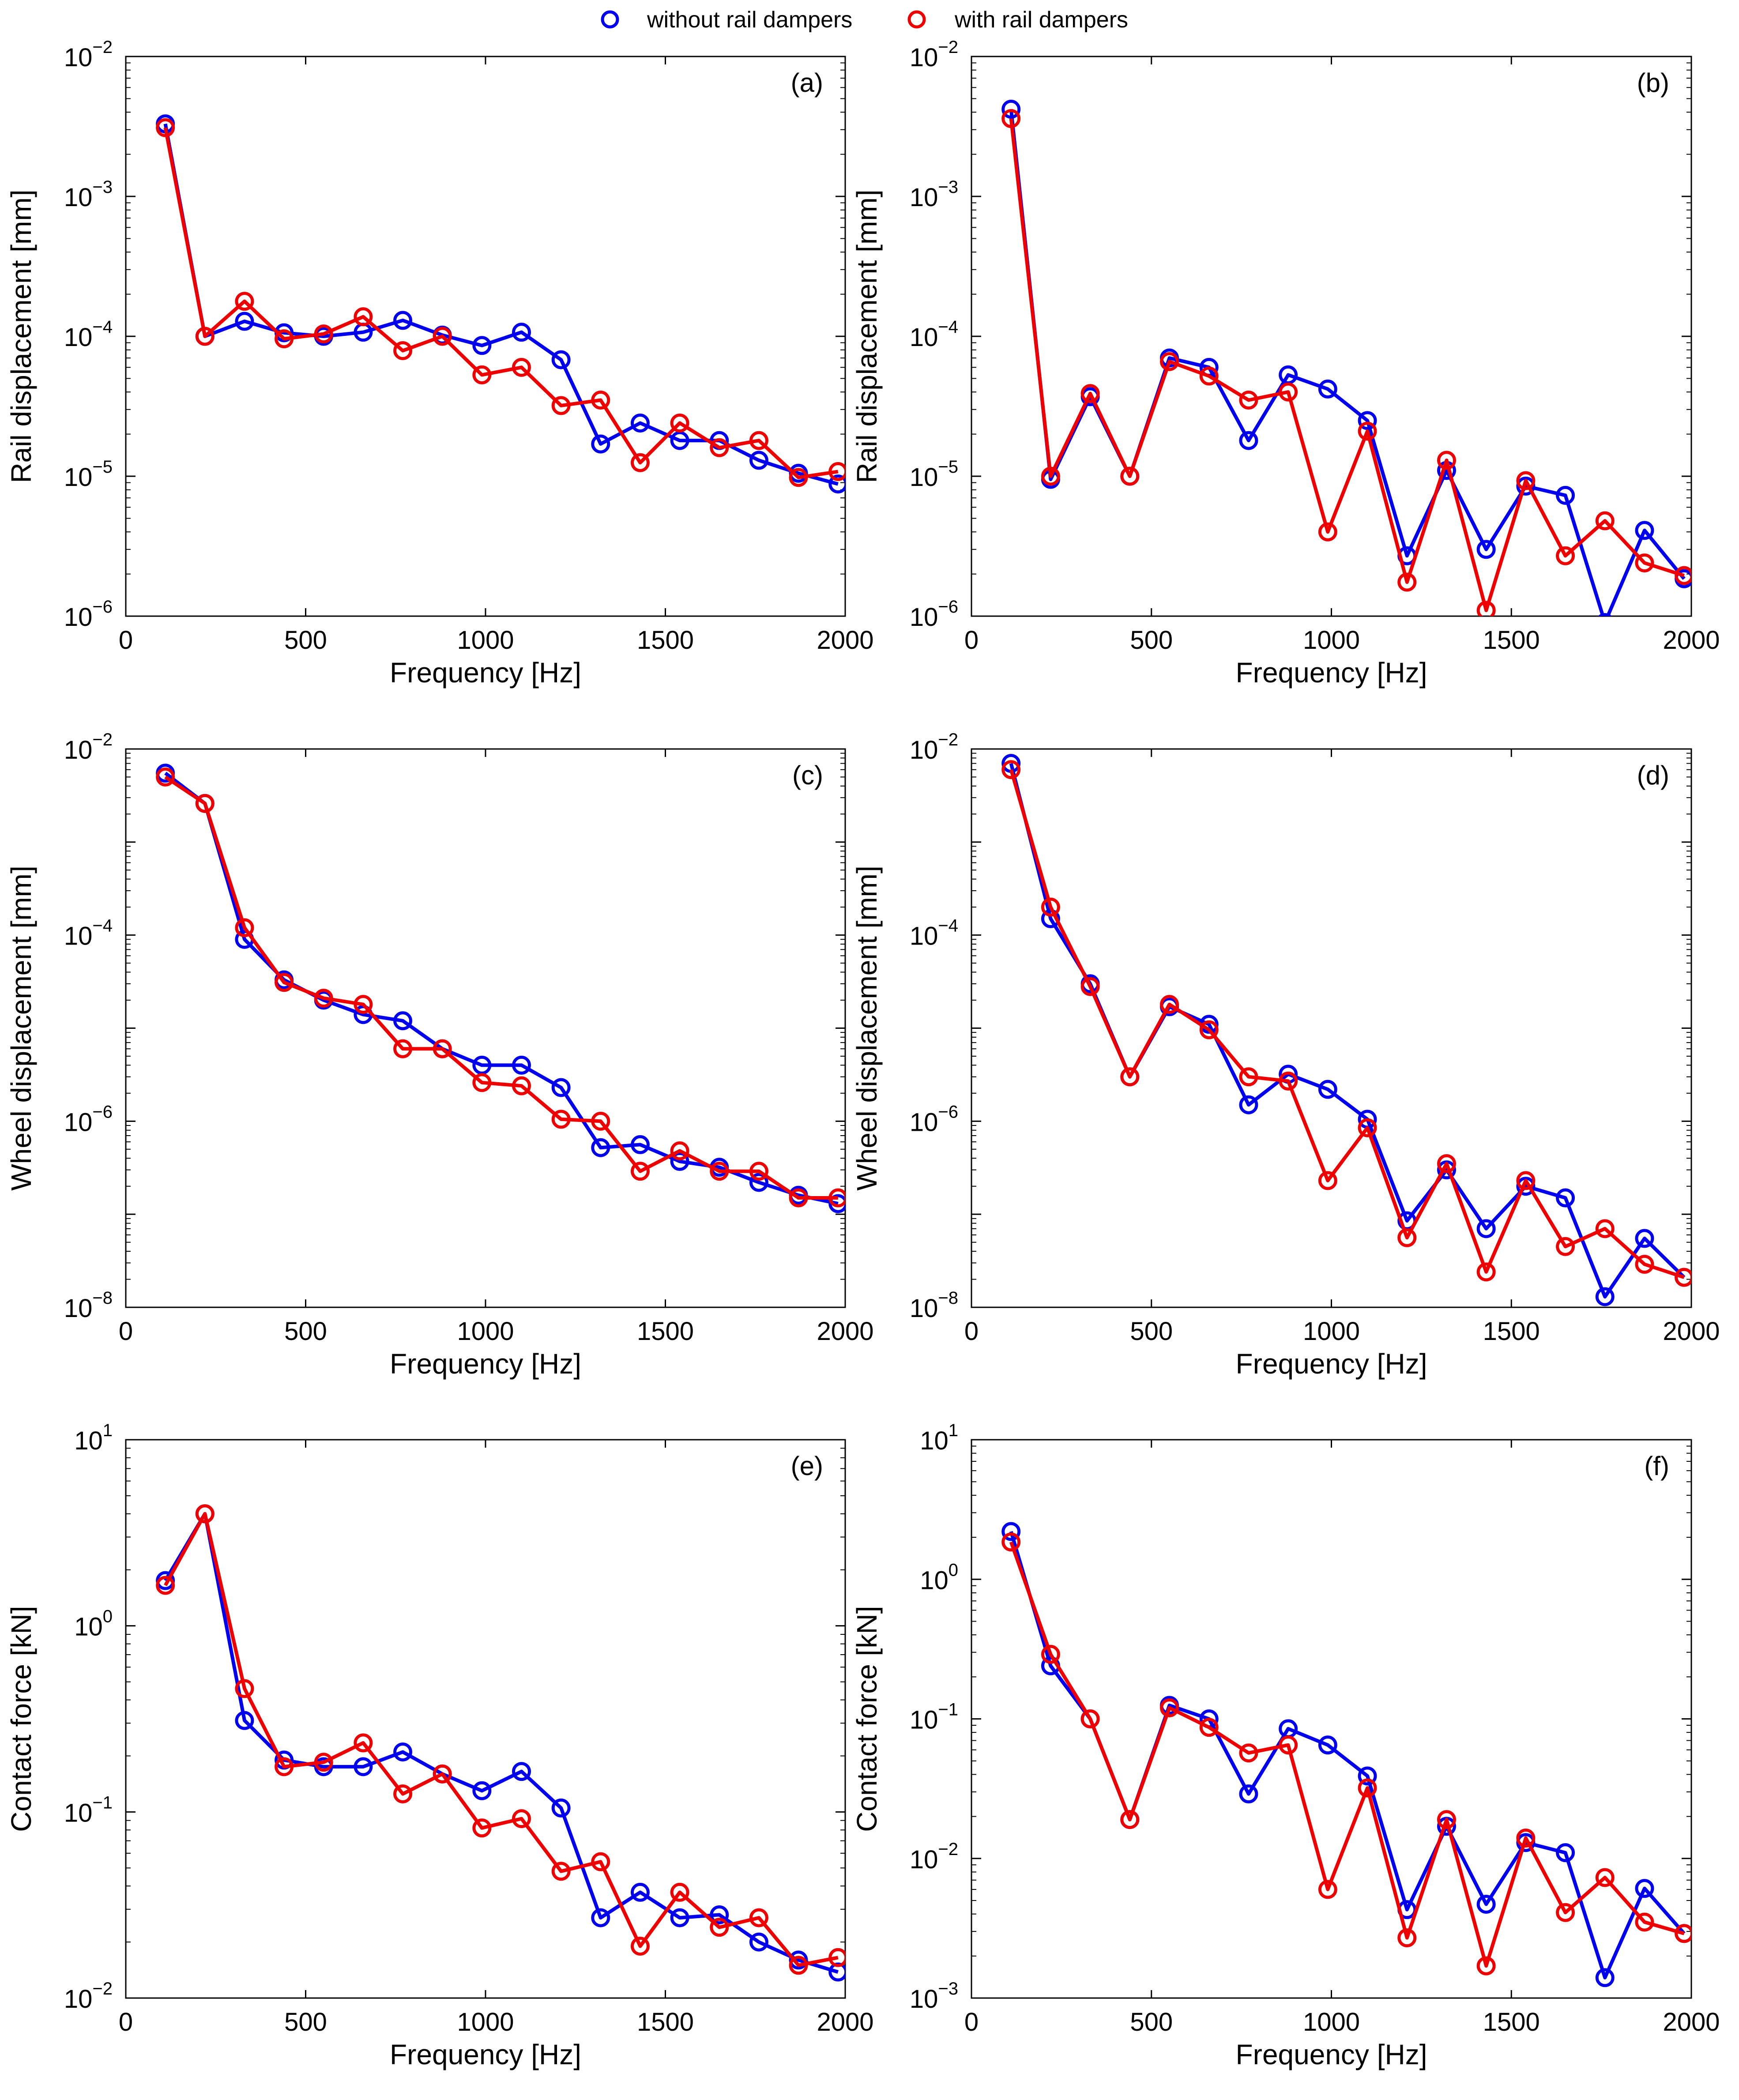 This screenshot has width=1739, height=2100. I want to click on y-tick-label: 10⁰, so click(939, 1577).